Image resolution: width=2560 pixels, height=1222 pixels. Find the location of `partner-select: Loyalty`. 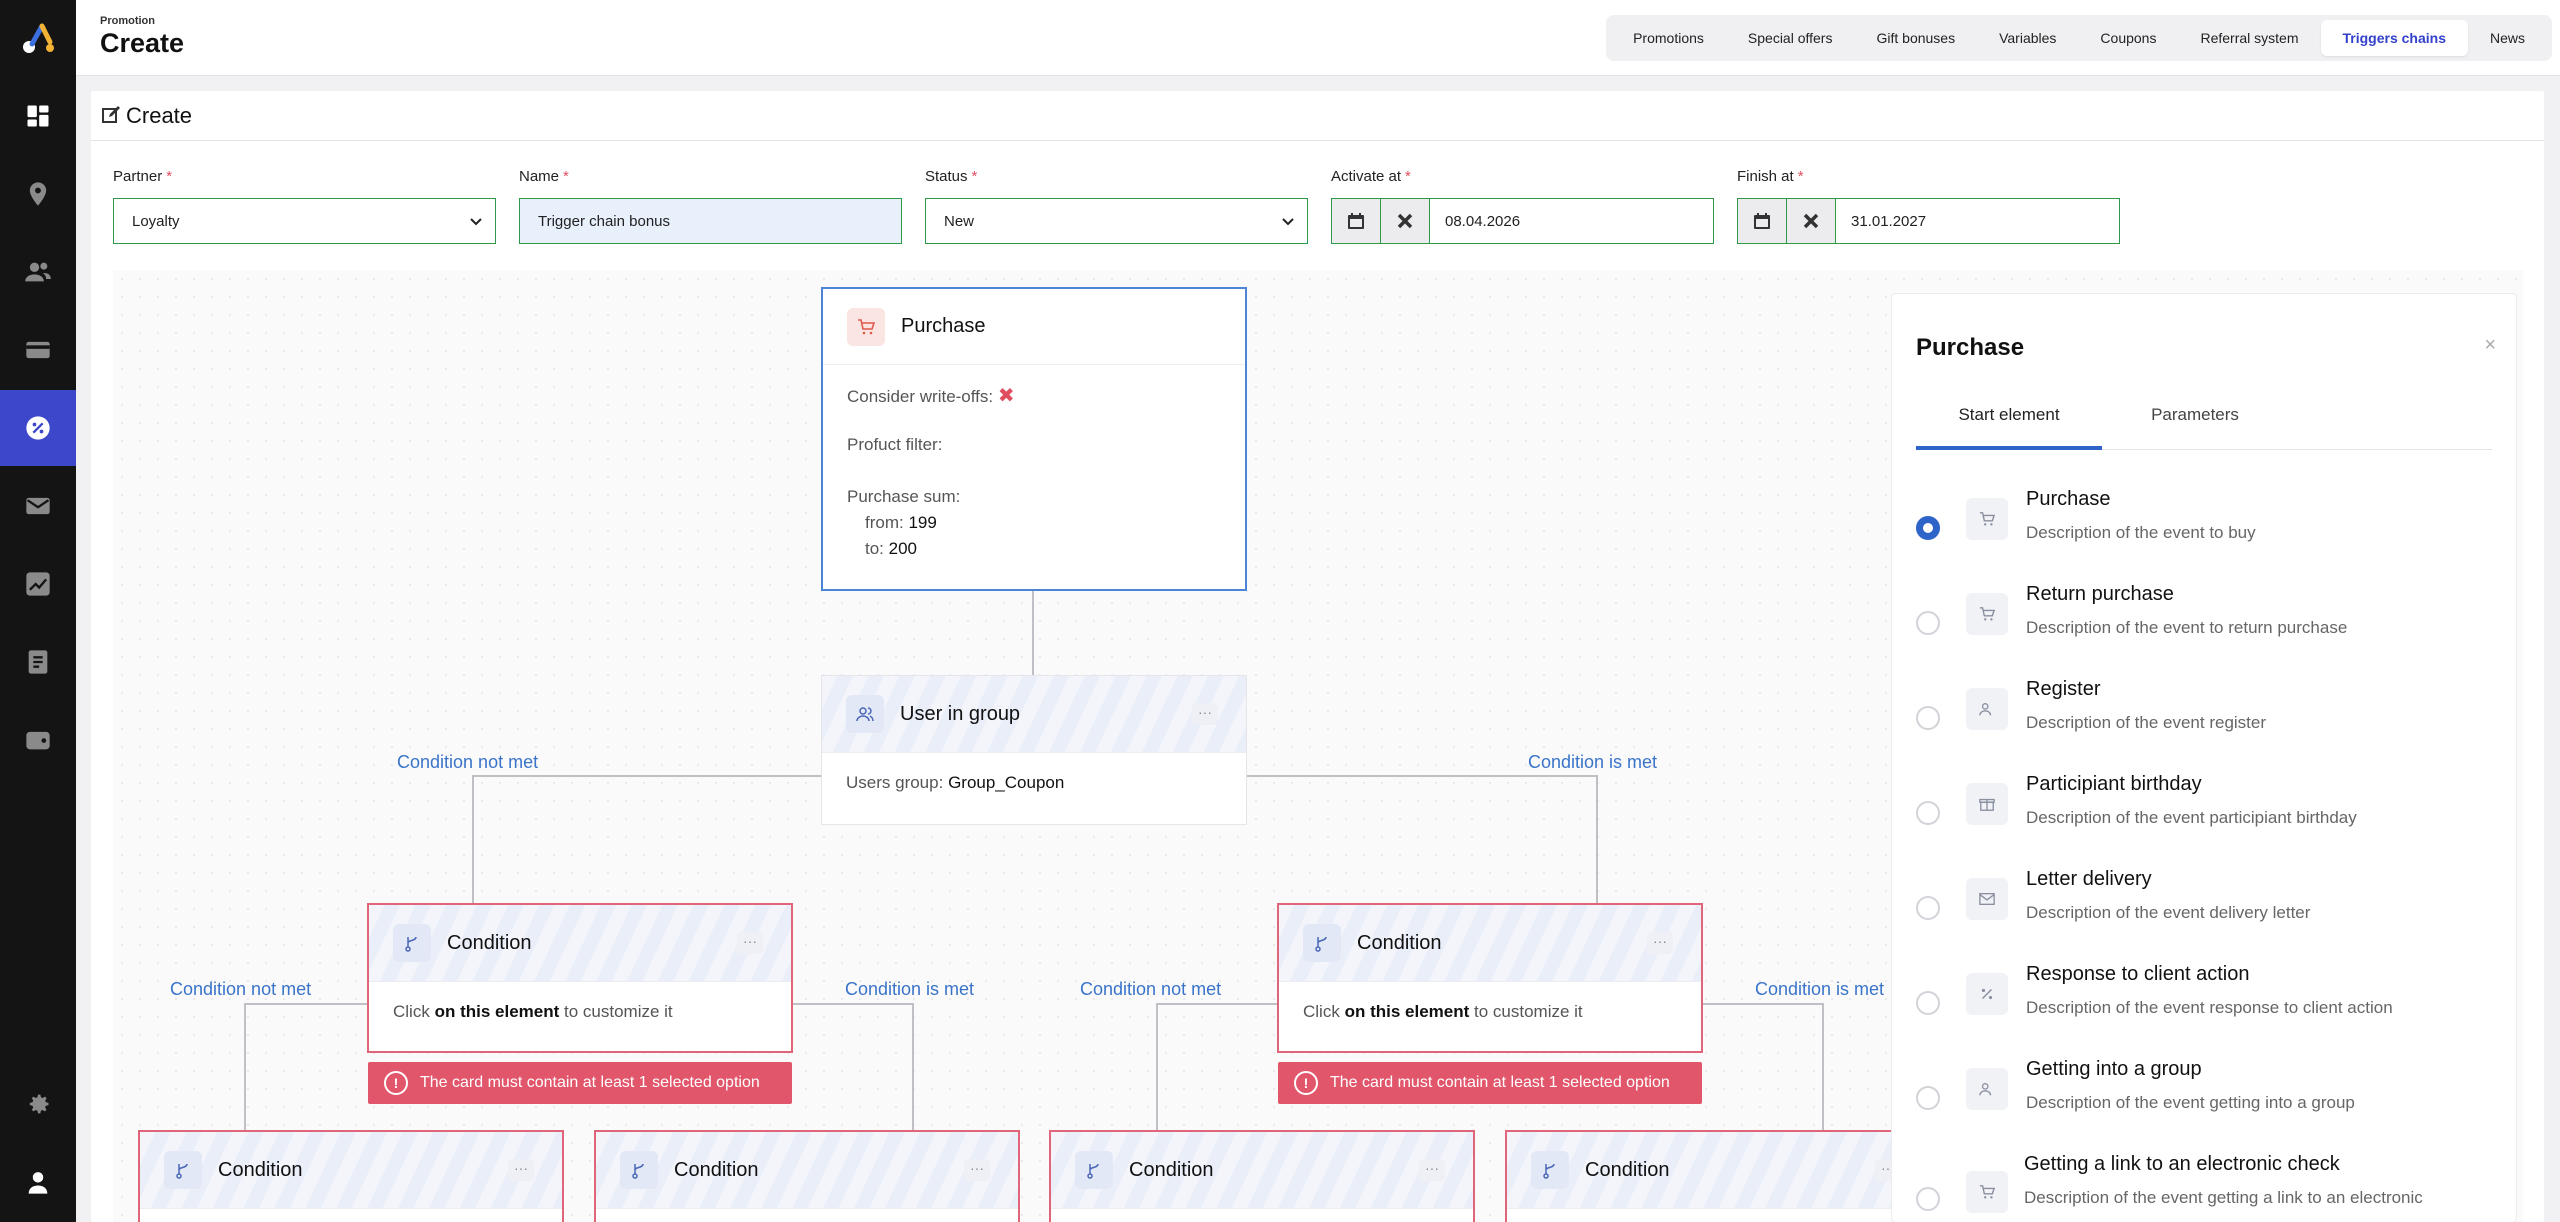

partner-select: Loyalty is located at coordinates (304, 221).